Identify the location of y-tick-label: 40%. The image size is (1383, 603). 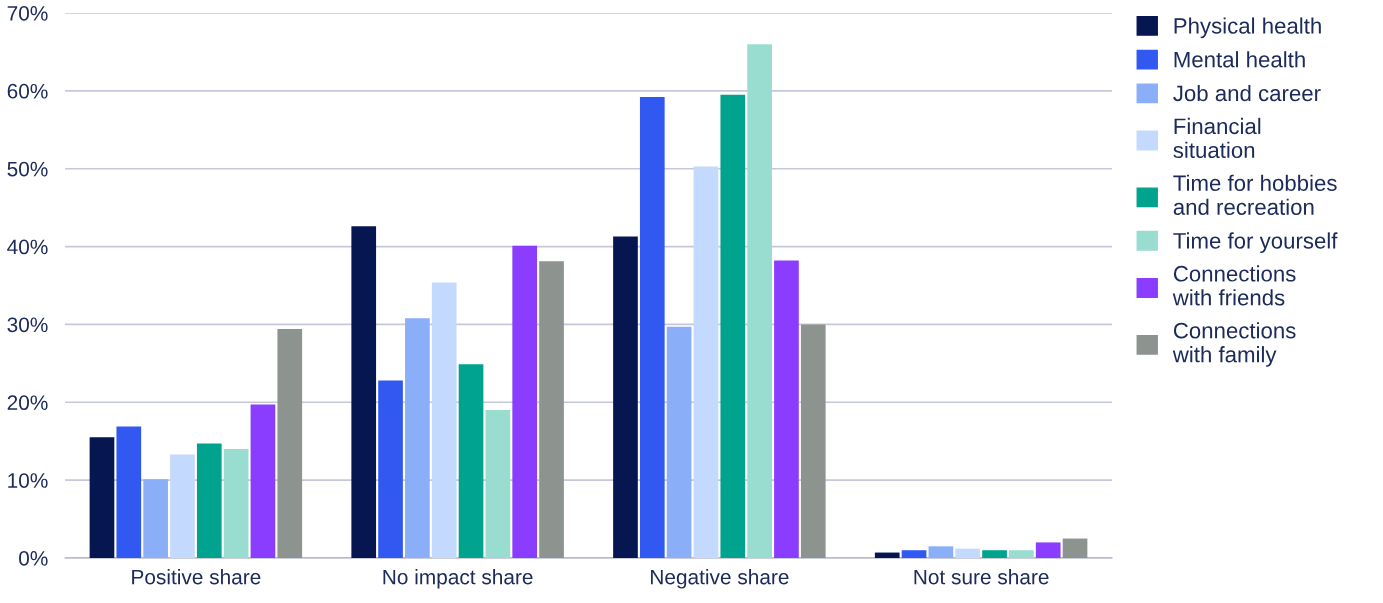
(27, 247).